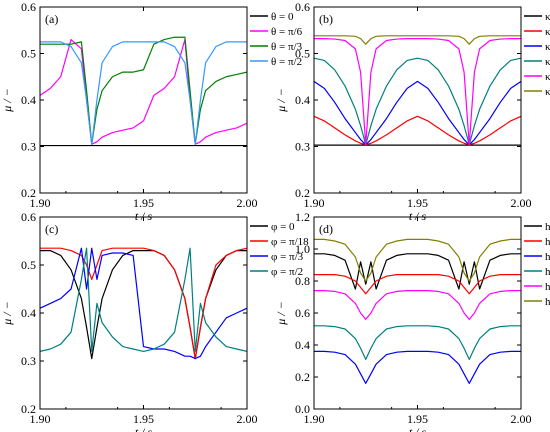 The width and height of the screenshot is (550, 432). What do you see at coordinates (547, 287) in the screenshot?
I see `legend-entry: h = 3` at bounding box center [547, 287].